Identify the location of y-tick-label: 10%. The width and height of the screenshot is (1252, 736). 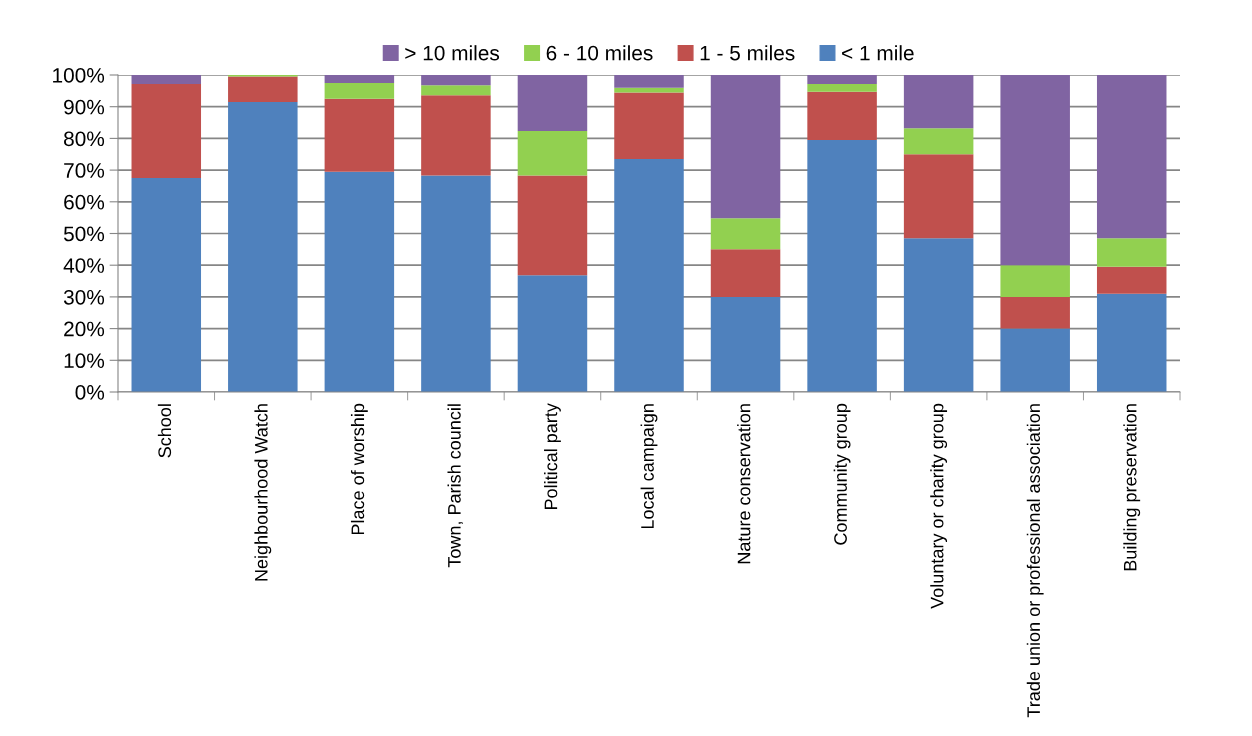
(84, 361).